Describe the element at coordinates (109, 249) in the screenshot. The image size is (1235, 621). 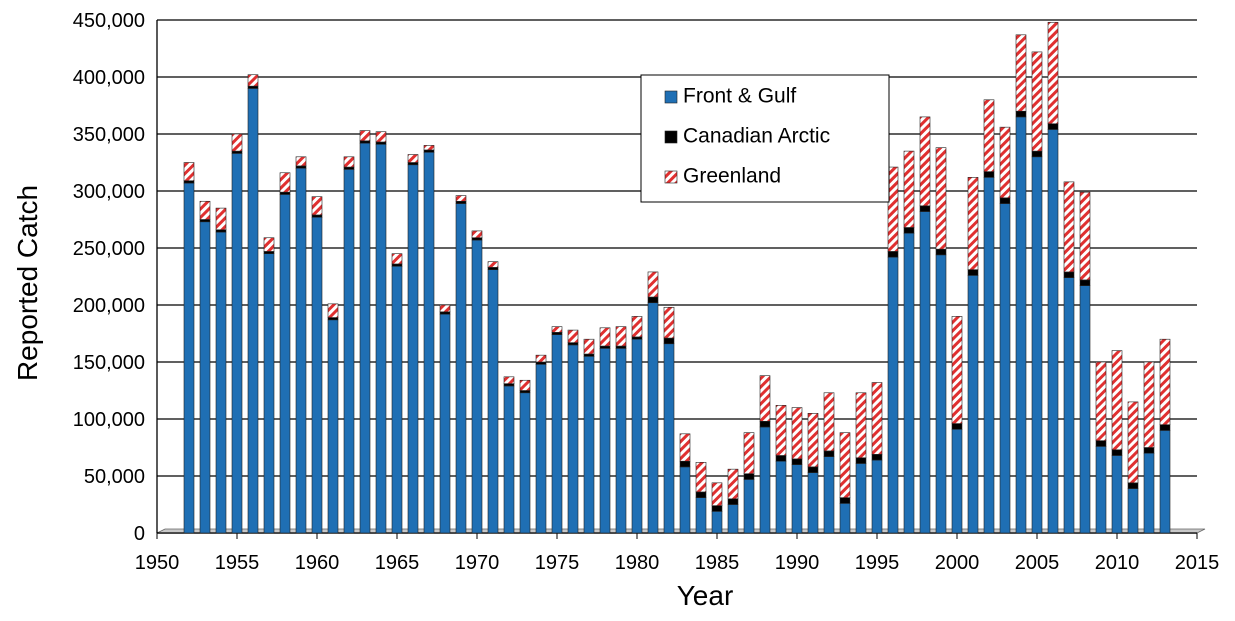
I see `y-tick-label: 250,000` at that location.